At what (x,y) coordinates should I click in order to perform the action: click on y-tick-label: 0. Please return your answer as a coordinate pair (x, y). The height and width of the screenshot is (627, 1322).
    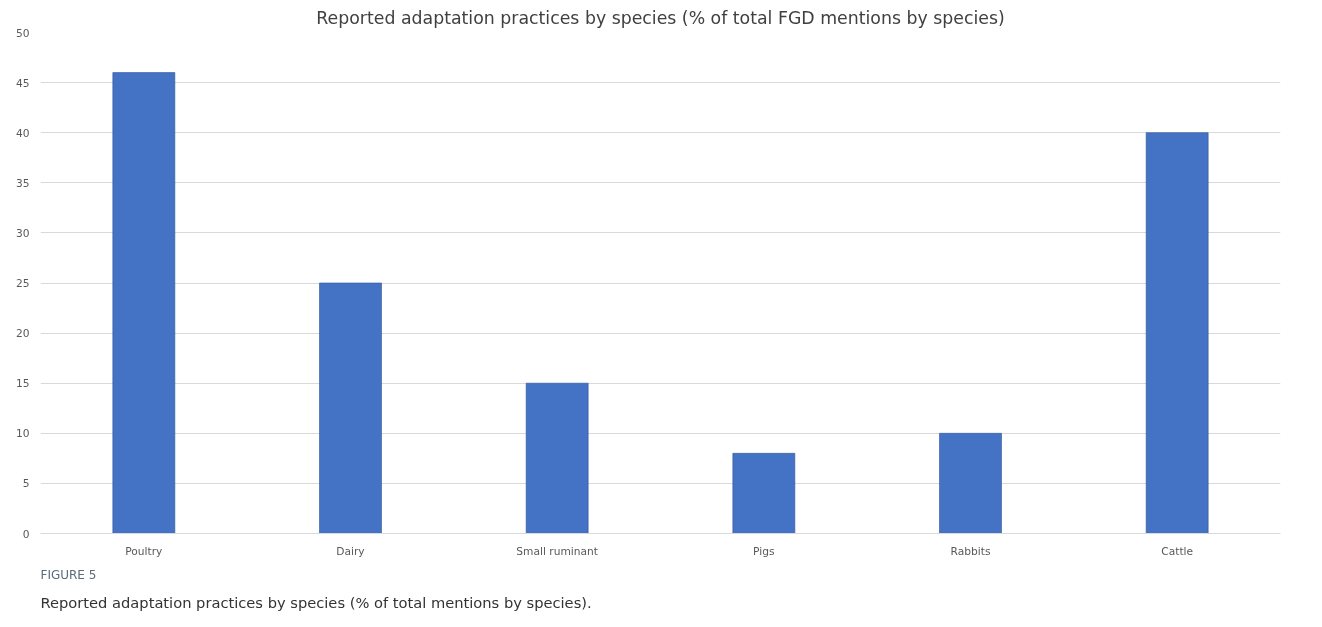
    Looking at the image, I should click on (26, 534).